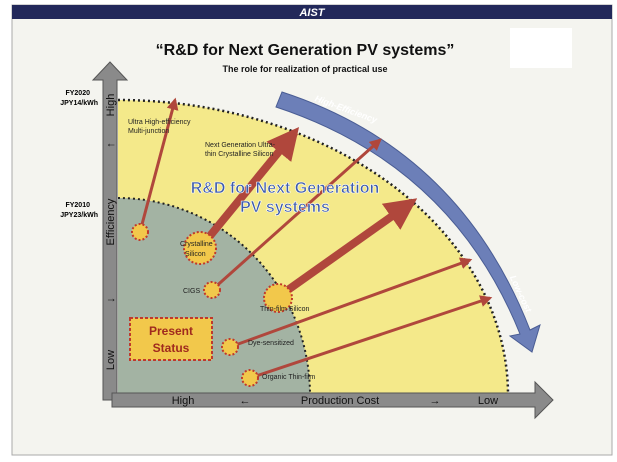  I want to click on target-year: FY2020, so click(77, 93).